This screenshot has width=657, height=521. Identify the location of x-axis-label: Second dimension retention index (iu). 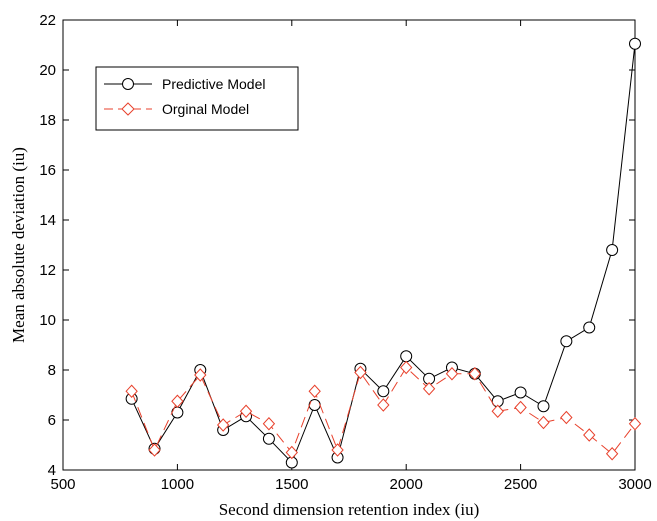
(349, 509).